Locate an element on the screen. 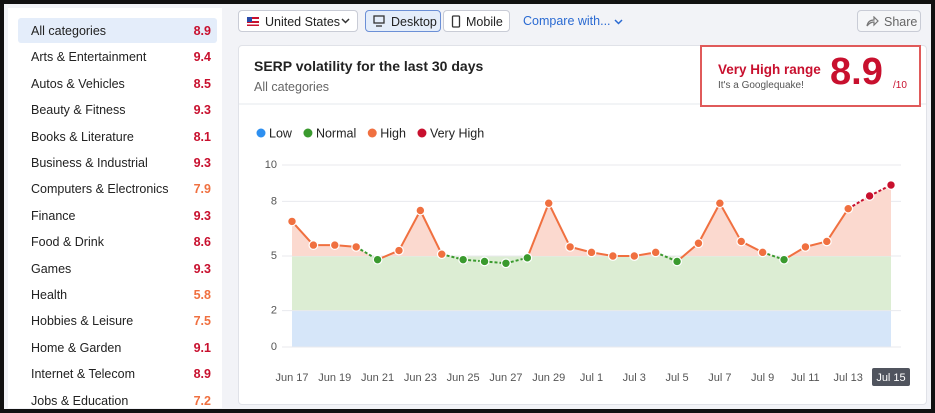 This screenshot has height=413, width=935. mobile-button: Mobile is located at coordinates (476, 21).